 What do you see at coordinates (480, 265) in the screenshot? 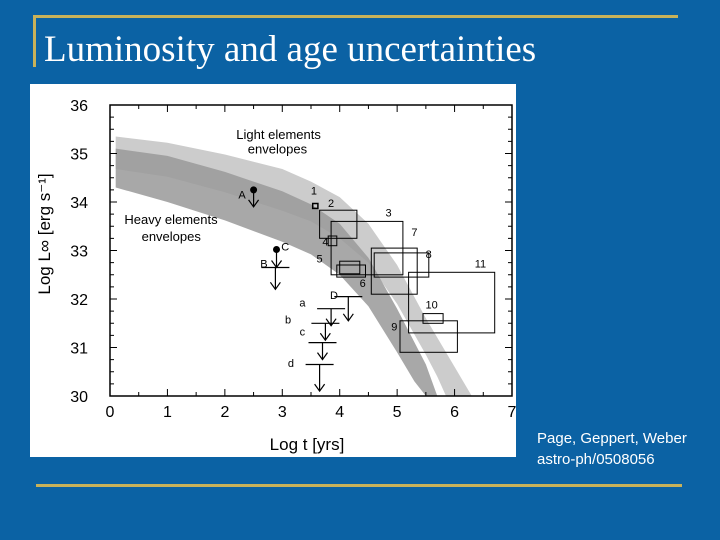
I see `object-label-11: 11` at bounding box center [480, 265].